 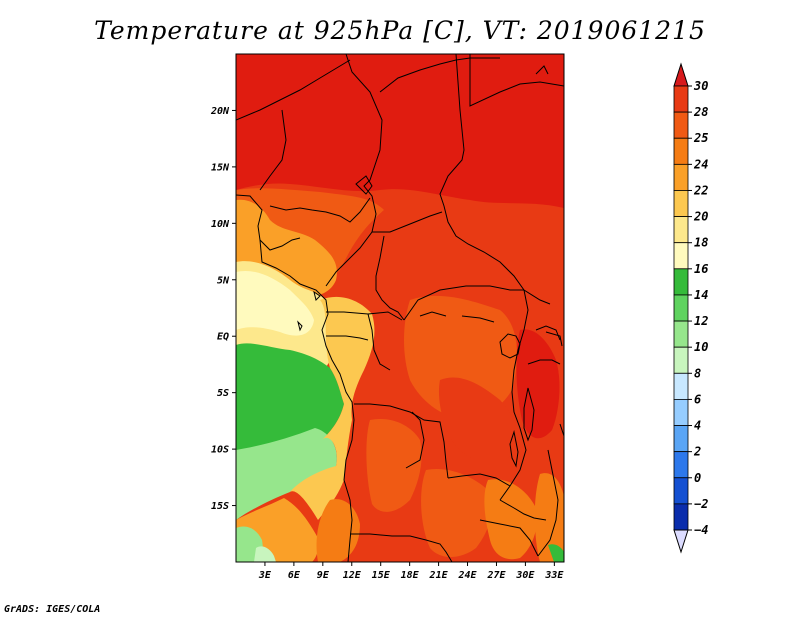 I want to click on colorbar-level-label: 25, so click(x=700, y=138).